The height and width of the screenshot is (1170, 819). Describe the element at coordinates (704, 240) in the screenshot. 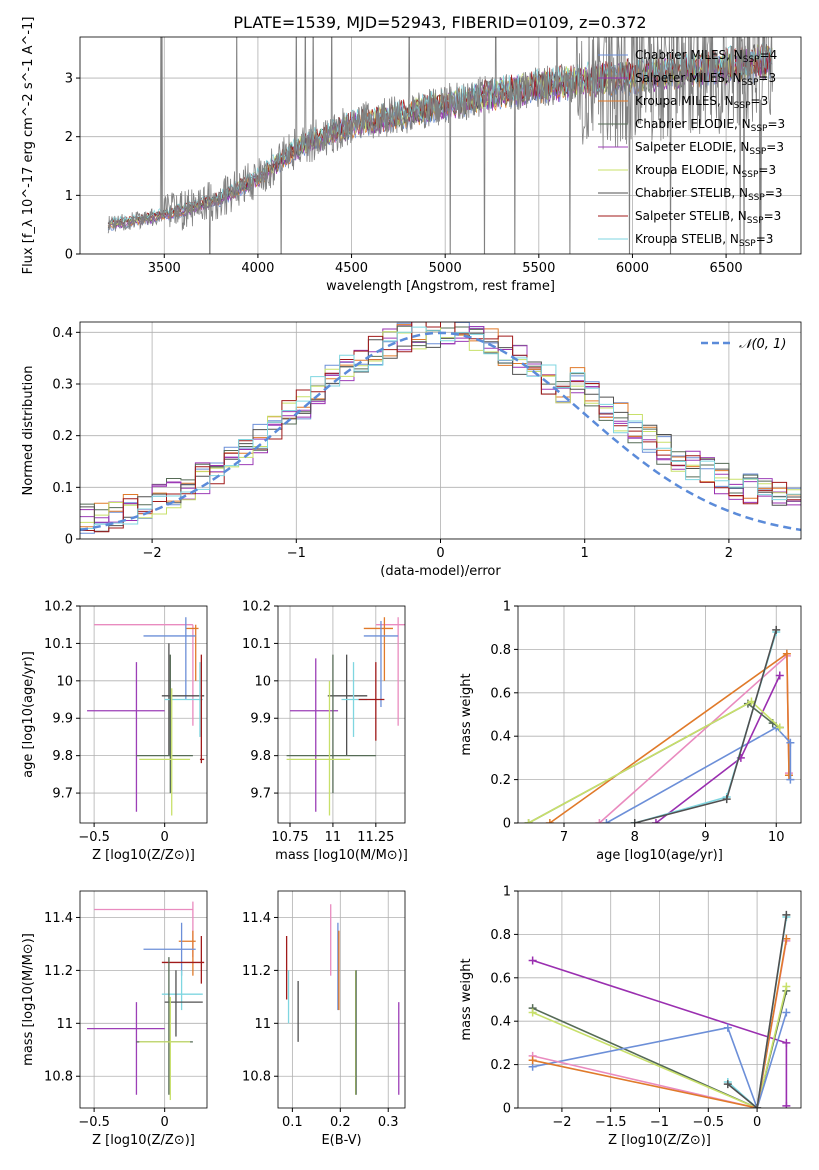

I see `legend-label: Kroupa STELIB, NSSP=3` at that location.